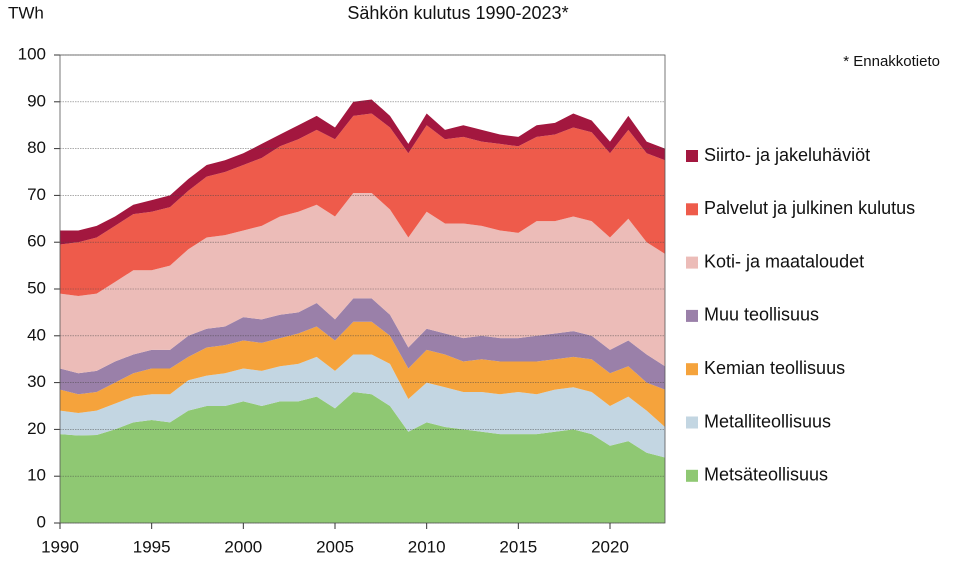  What do you see at coordinates (427, 546) in the screenshot?
I see `x-tick-label: 2010` at bounding box center [427, 546].